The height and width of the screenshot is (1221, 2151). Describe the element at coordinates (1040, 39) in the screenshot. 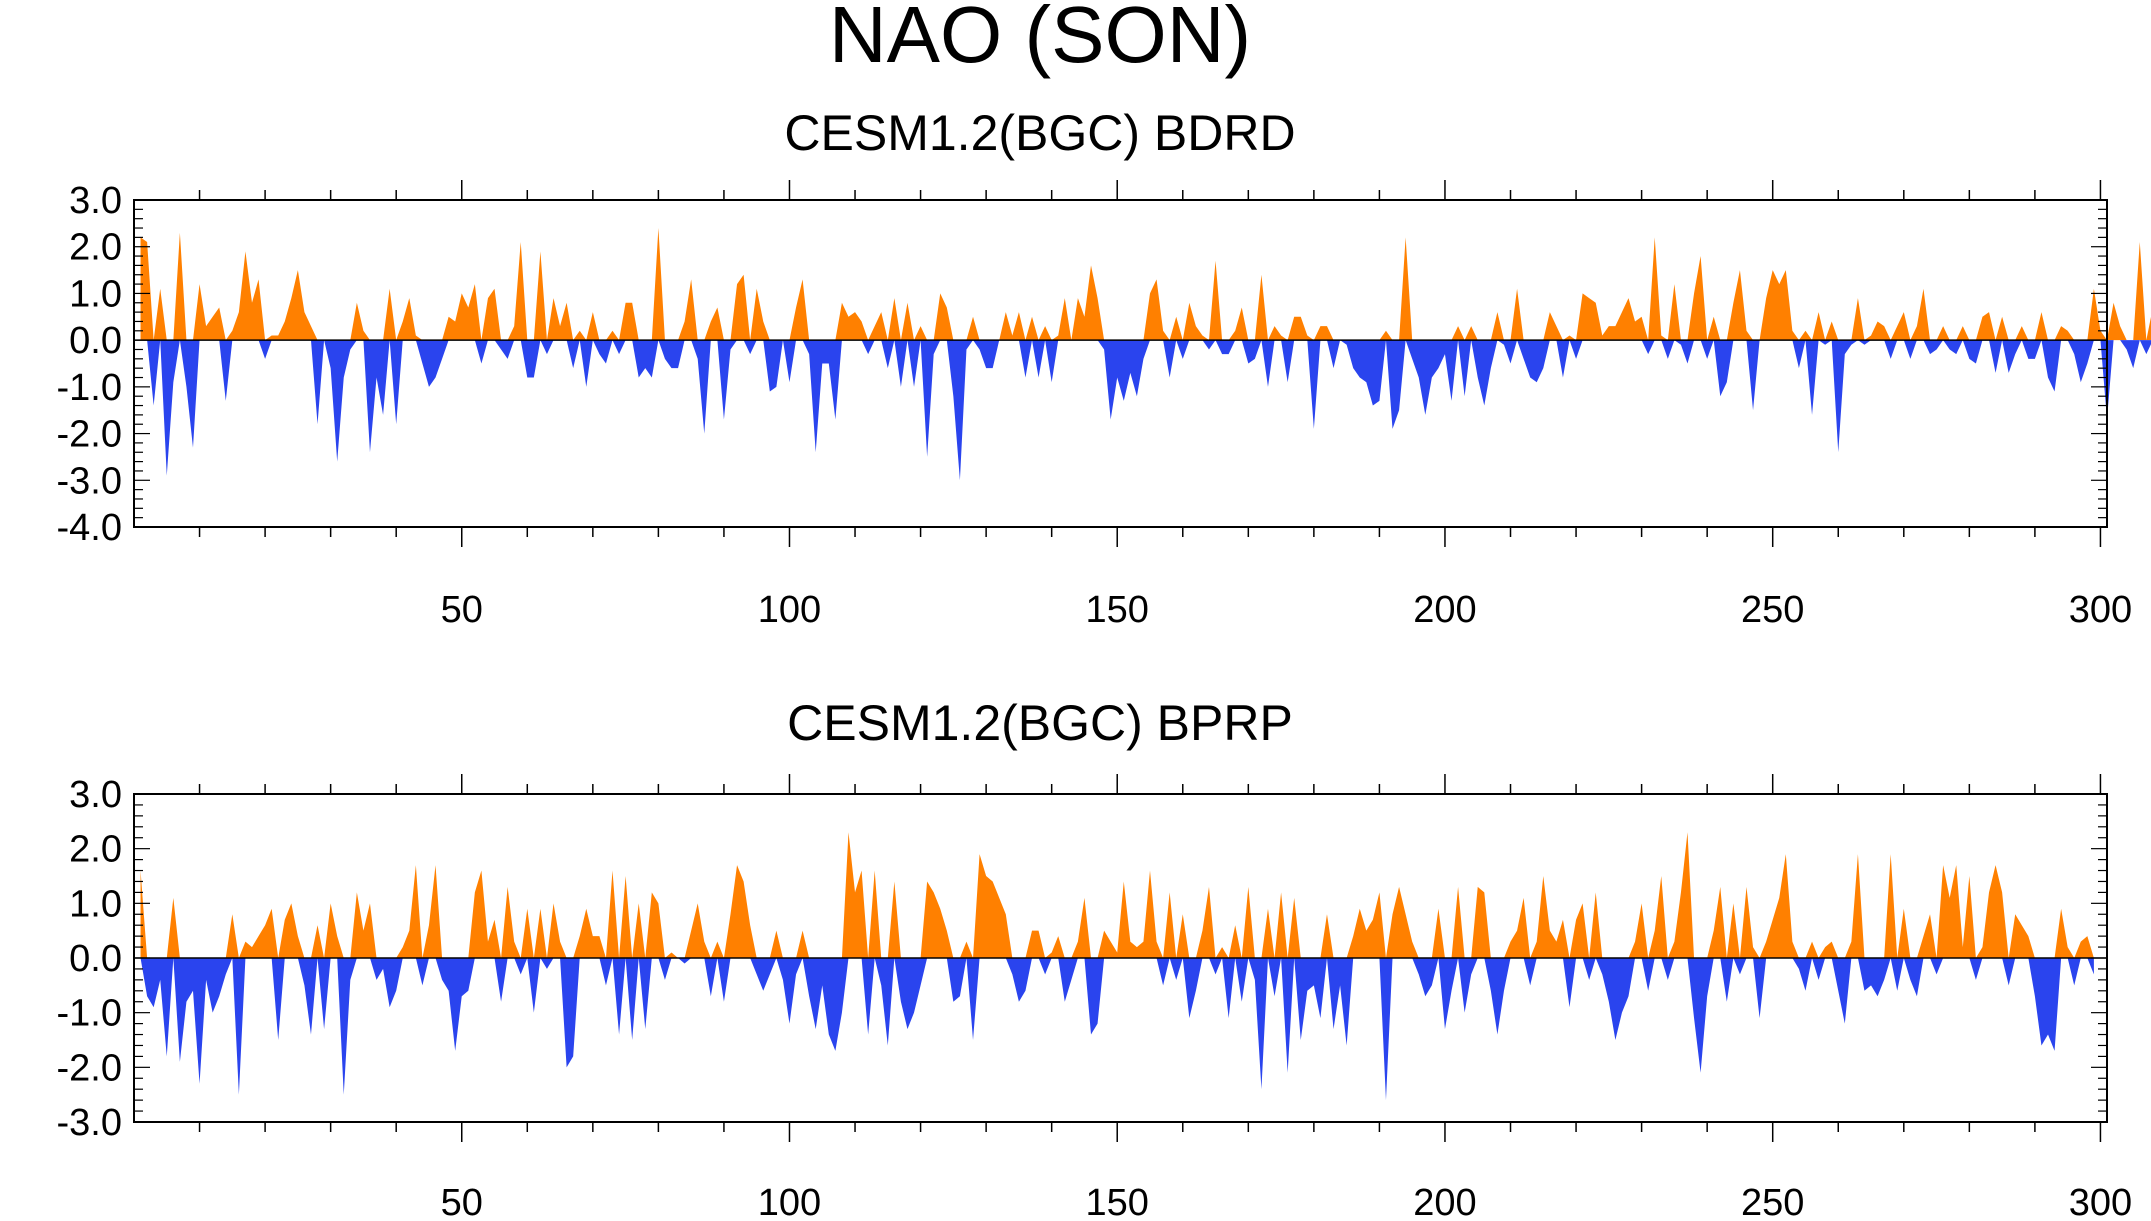

I see `figure-title: NAO (SON)` at that location.